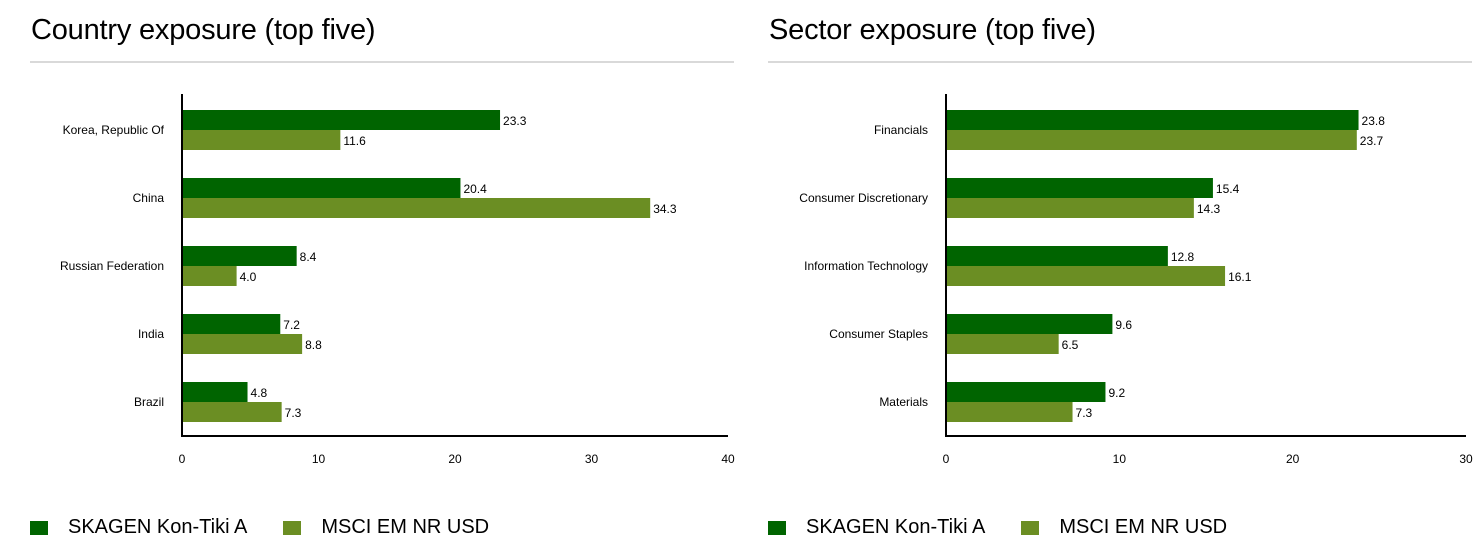  Describe the element at coordinates (149, 402) in the screenshot. I see `category-label: Brazil` at that location.